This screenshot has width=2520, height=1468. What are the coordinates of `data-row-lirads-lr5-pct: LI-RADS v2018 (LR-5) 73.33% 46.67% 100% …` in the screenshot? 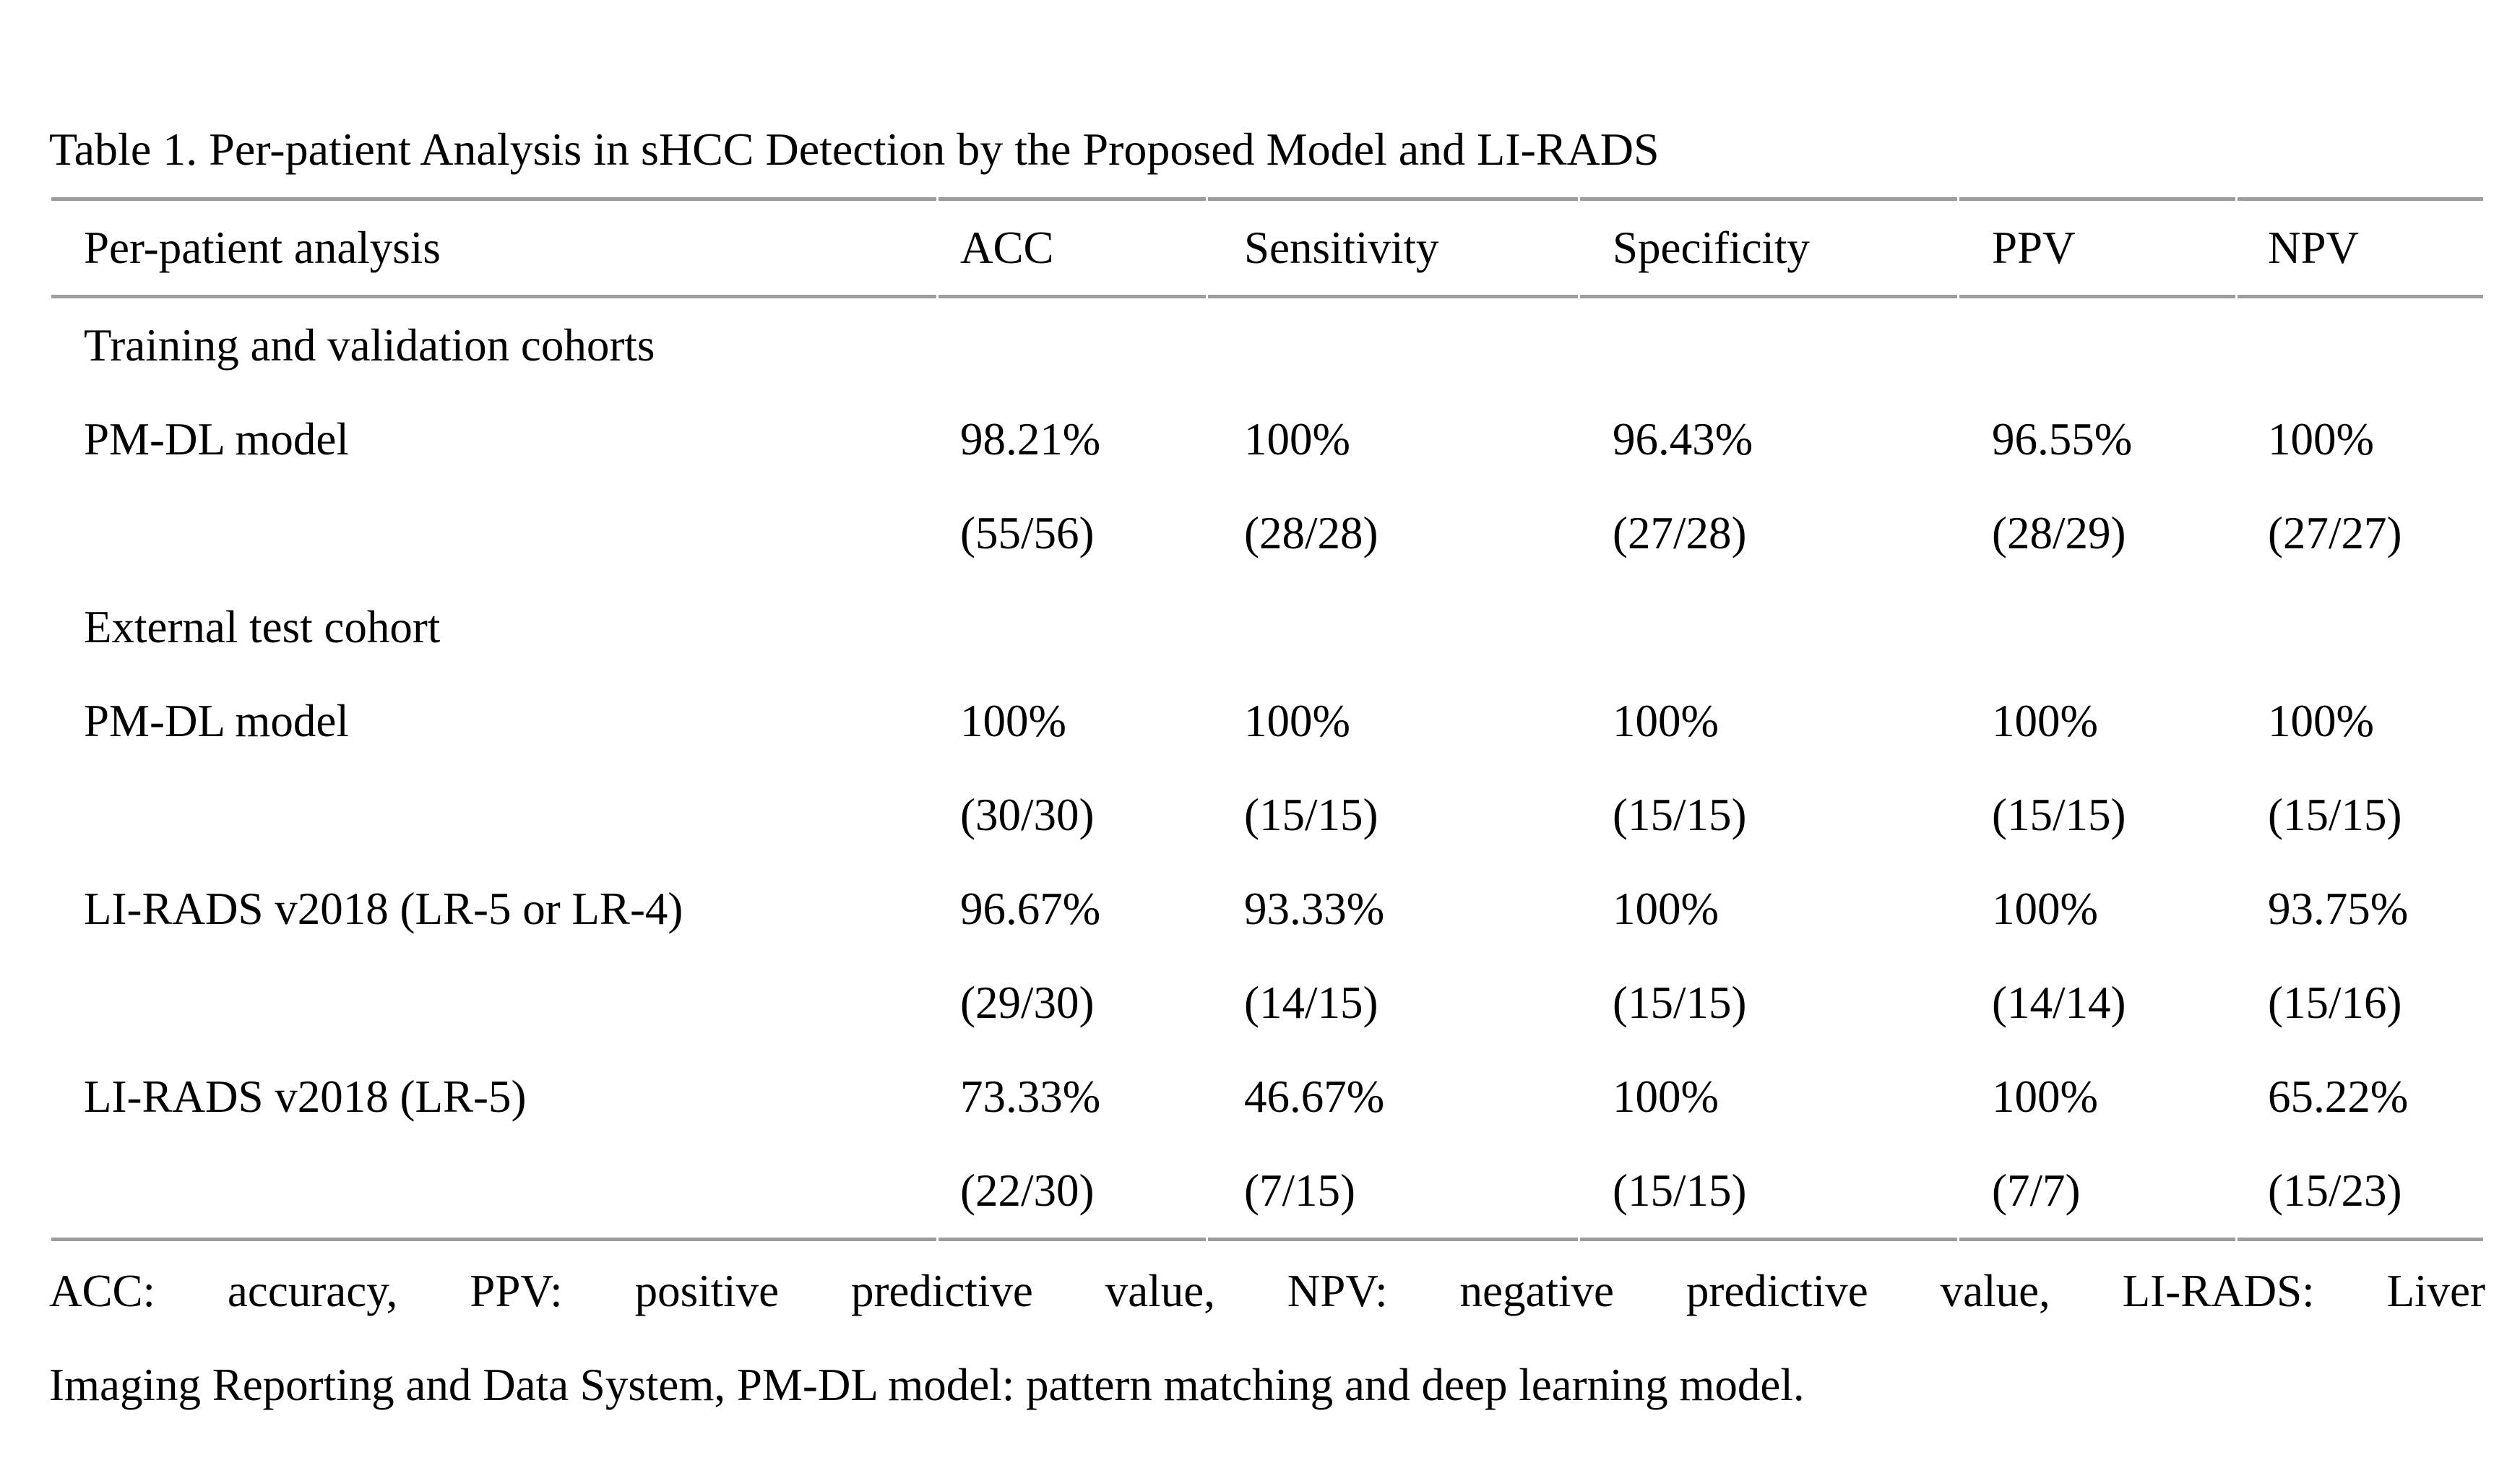 It's located at (1267, 1097).